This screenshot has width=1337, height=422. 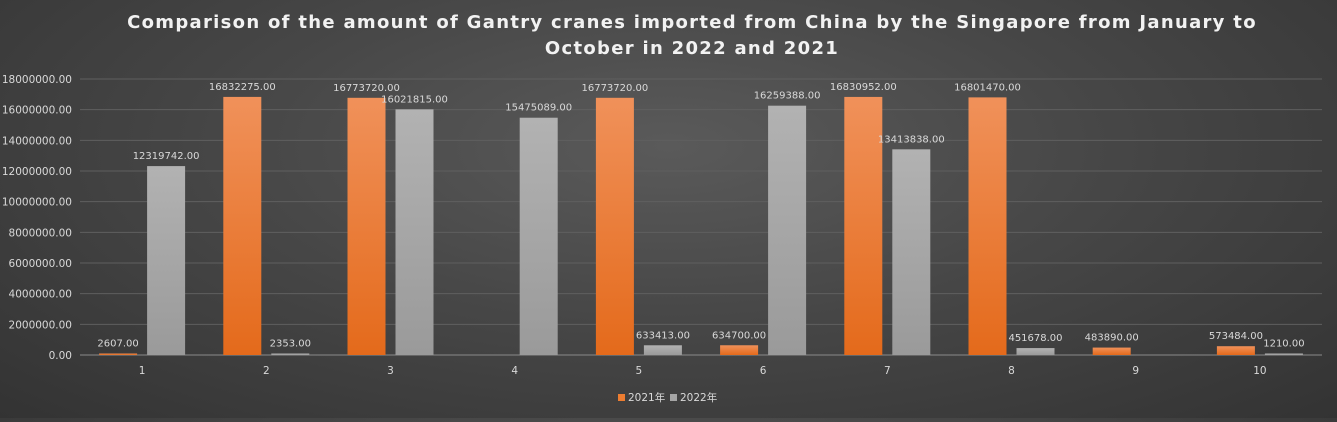 What do you see at coordinates (538, 108) in the screenshot?
I see `data-label: 15475089.00` at bounding box center [538, 108].